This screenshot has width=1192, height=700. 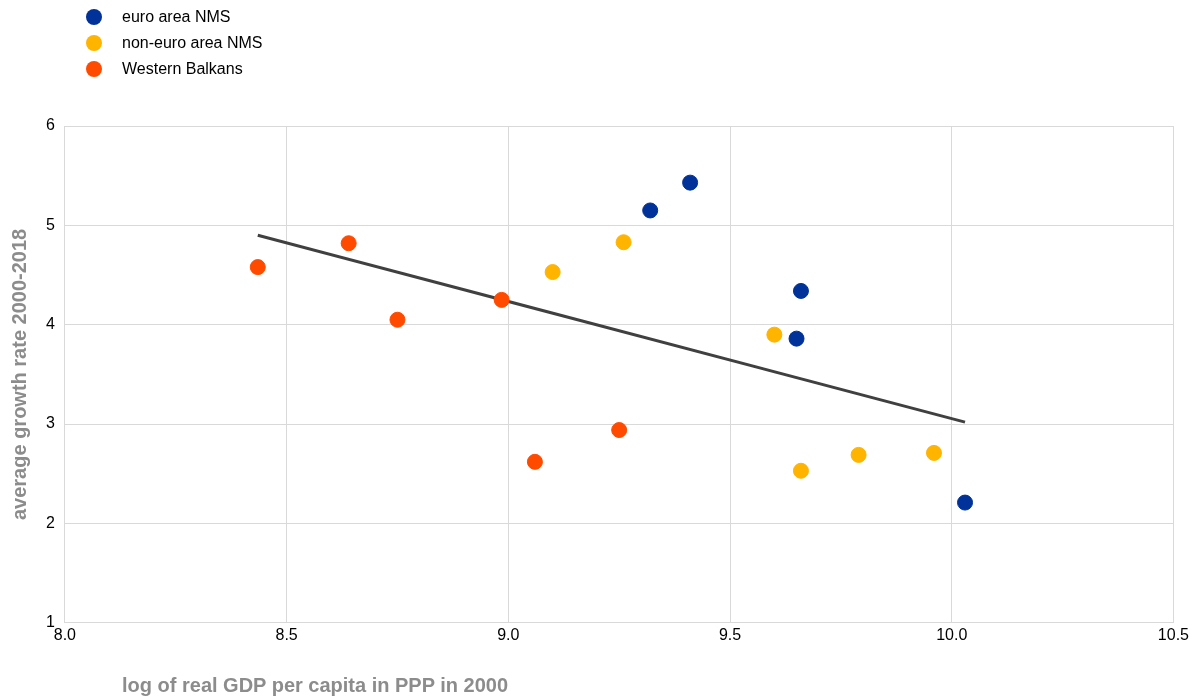 What do you see at coordinates (508, 634) in the screenshot?
I see `x-tick-label: 9.0` at bounding box center [508, 634].